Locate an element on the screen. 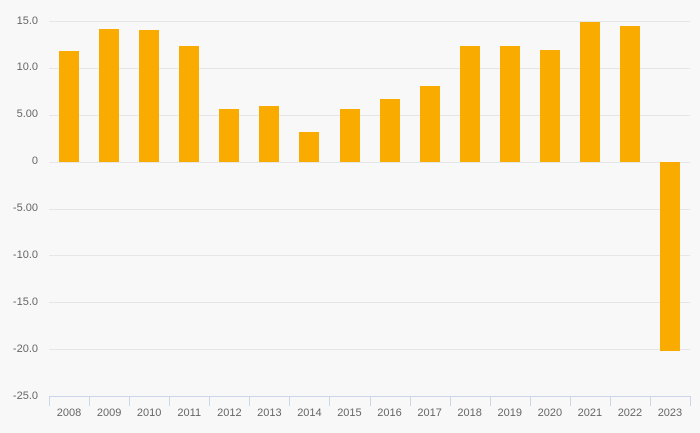 This screenshot has height=433, width=700. x-axis-label: 2023 is located at coordinates (670, 413).